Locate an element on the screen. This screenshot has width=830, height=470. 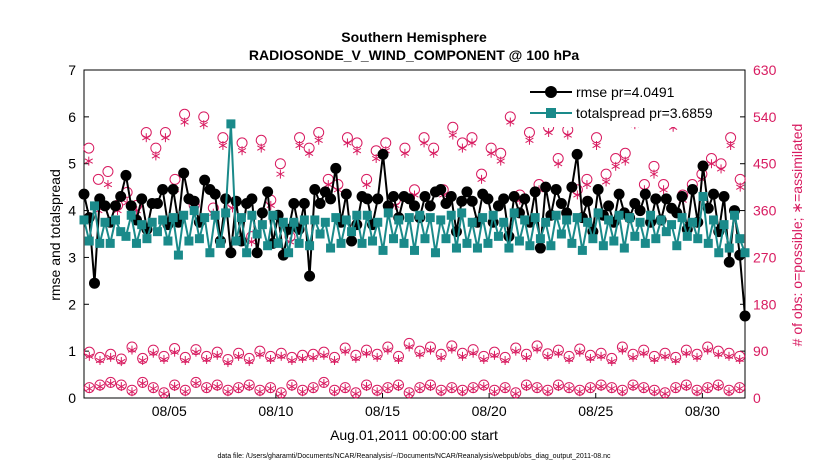
legend: rmse pr=4.0491 totalspread pr=3.6859 is located at coordinates (631, 101).